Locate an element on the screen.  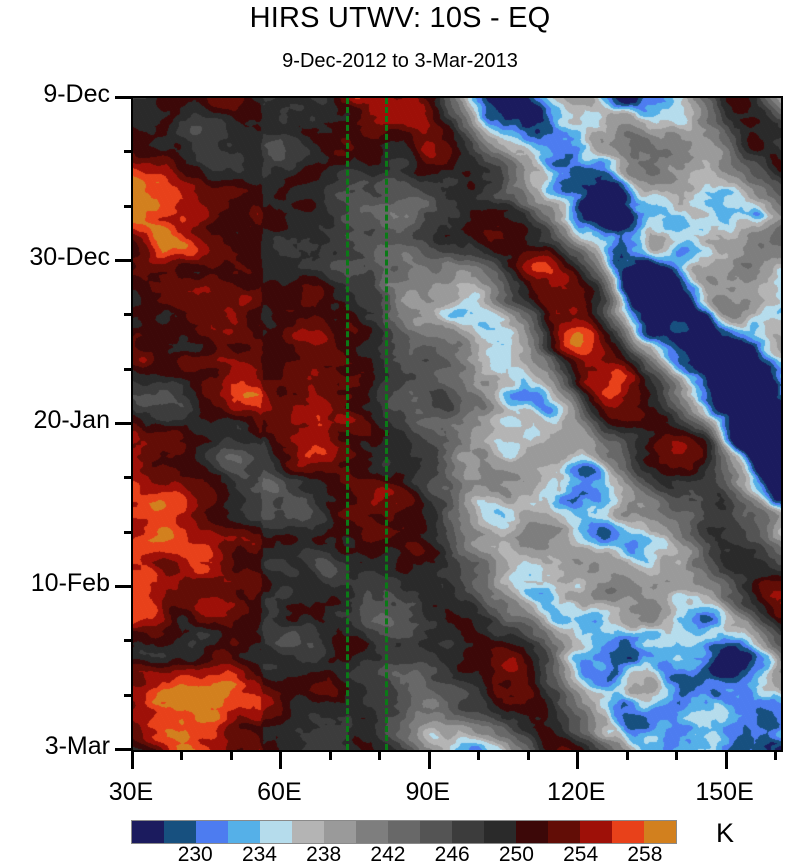
colorbar is located at coordinates (404, 832).